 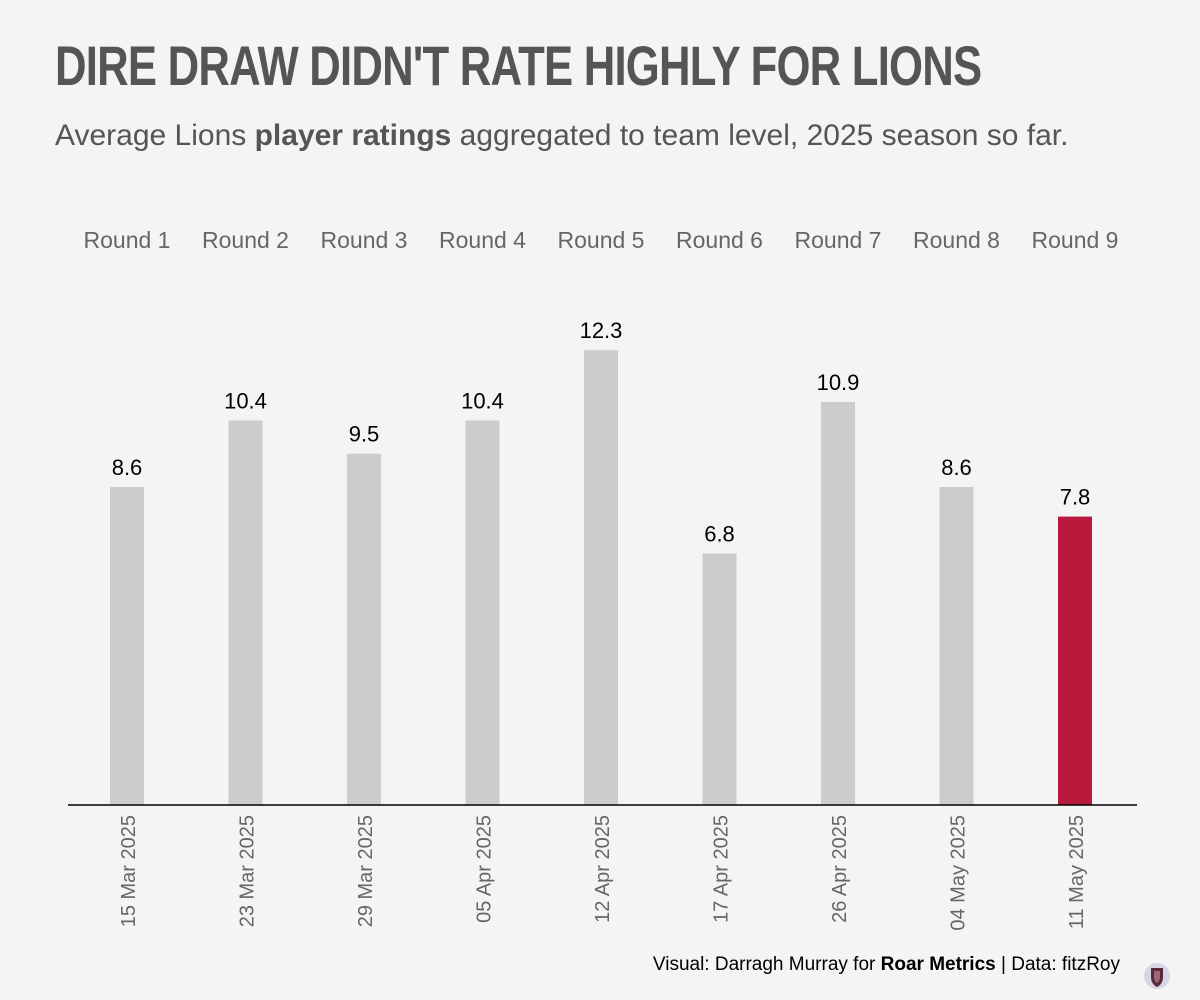 I want to click on chart-title: DIRE DRAW DIDN'T RATE HIGHLY FOR LIONS, so click(x=518, y=65).